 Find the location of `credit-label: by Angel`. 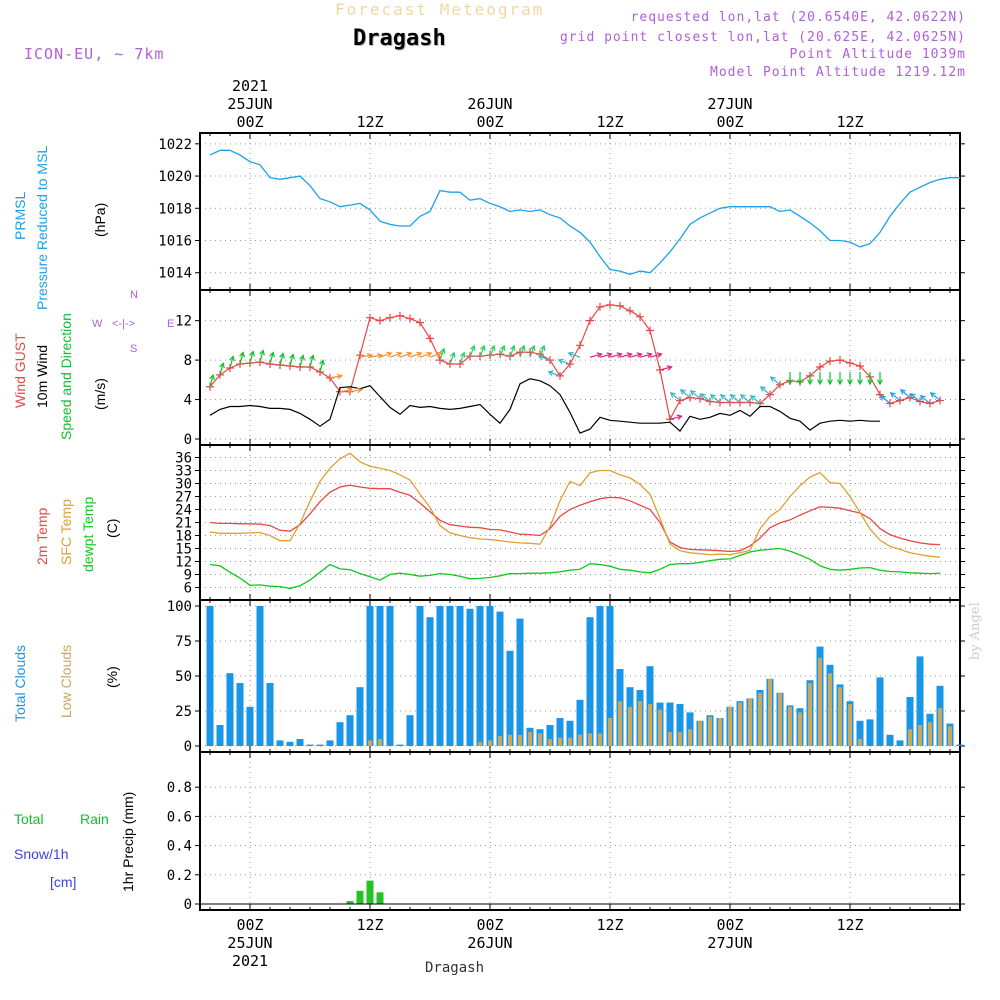

credit-label: by Angel is located at coordinates (975, 631).